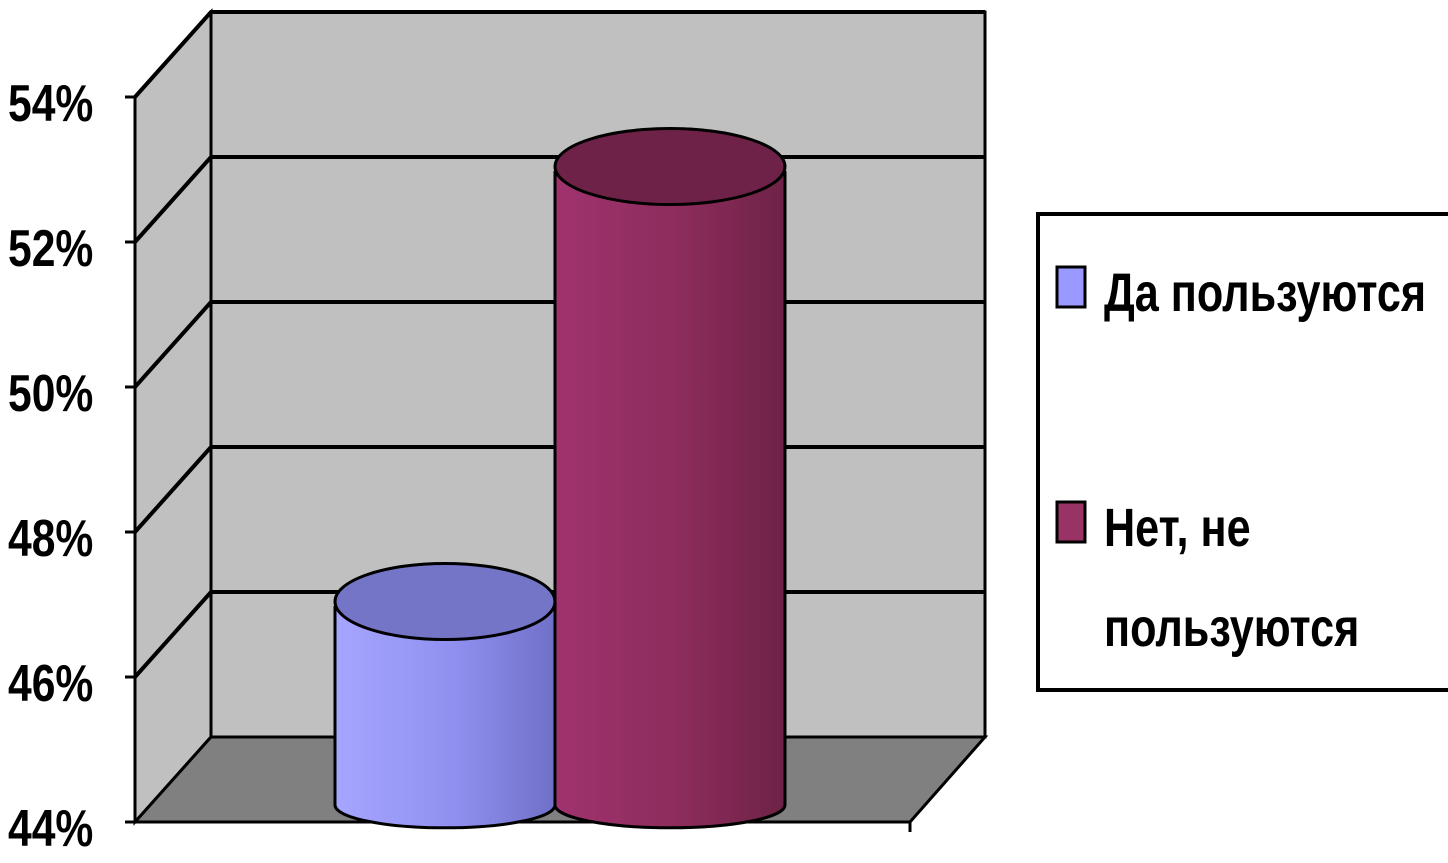  Describe the element at coordinates (559, 54) in the screenshot. I see `gridline` at that location.